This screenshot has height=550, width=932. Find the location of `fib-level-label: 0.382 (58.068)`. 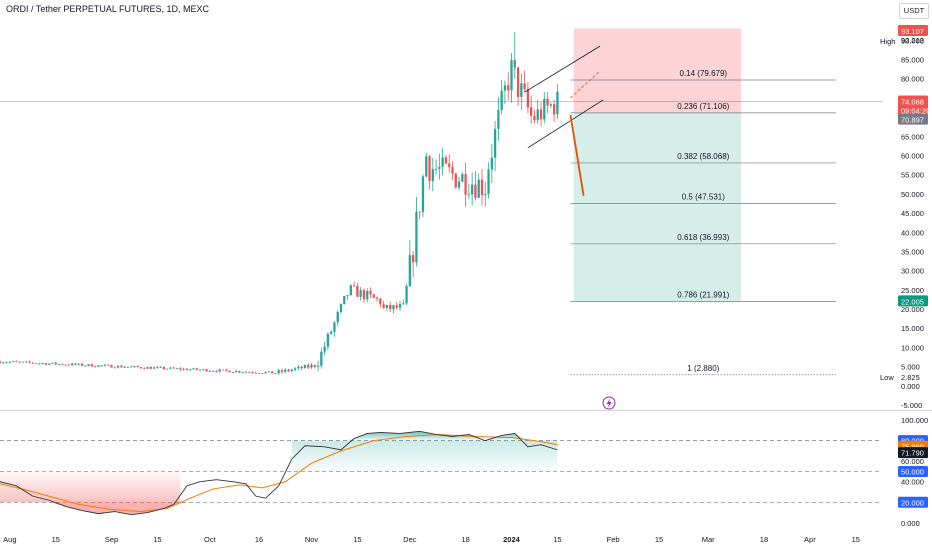

fib-level-label: 0.382 (58.068) is located at coordinates (703, 156).